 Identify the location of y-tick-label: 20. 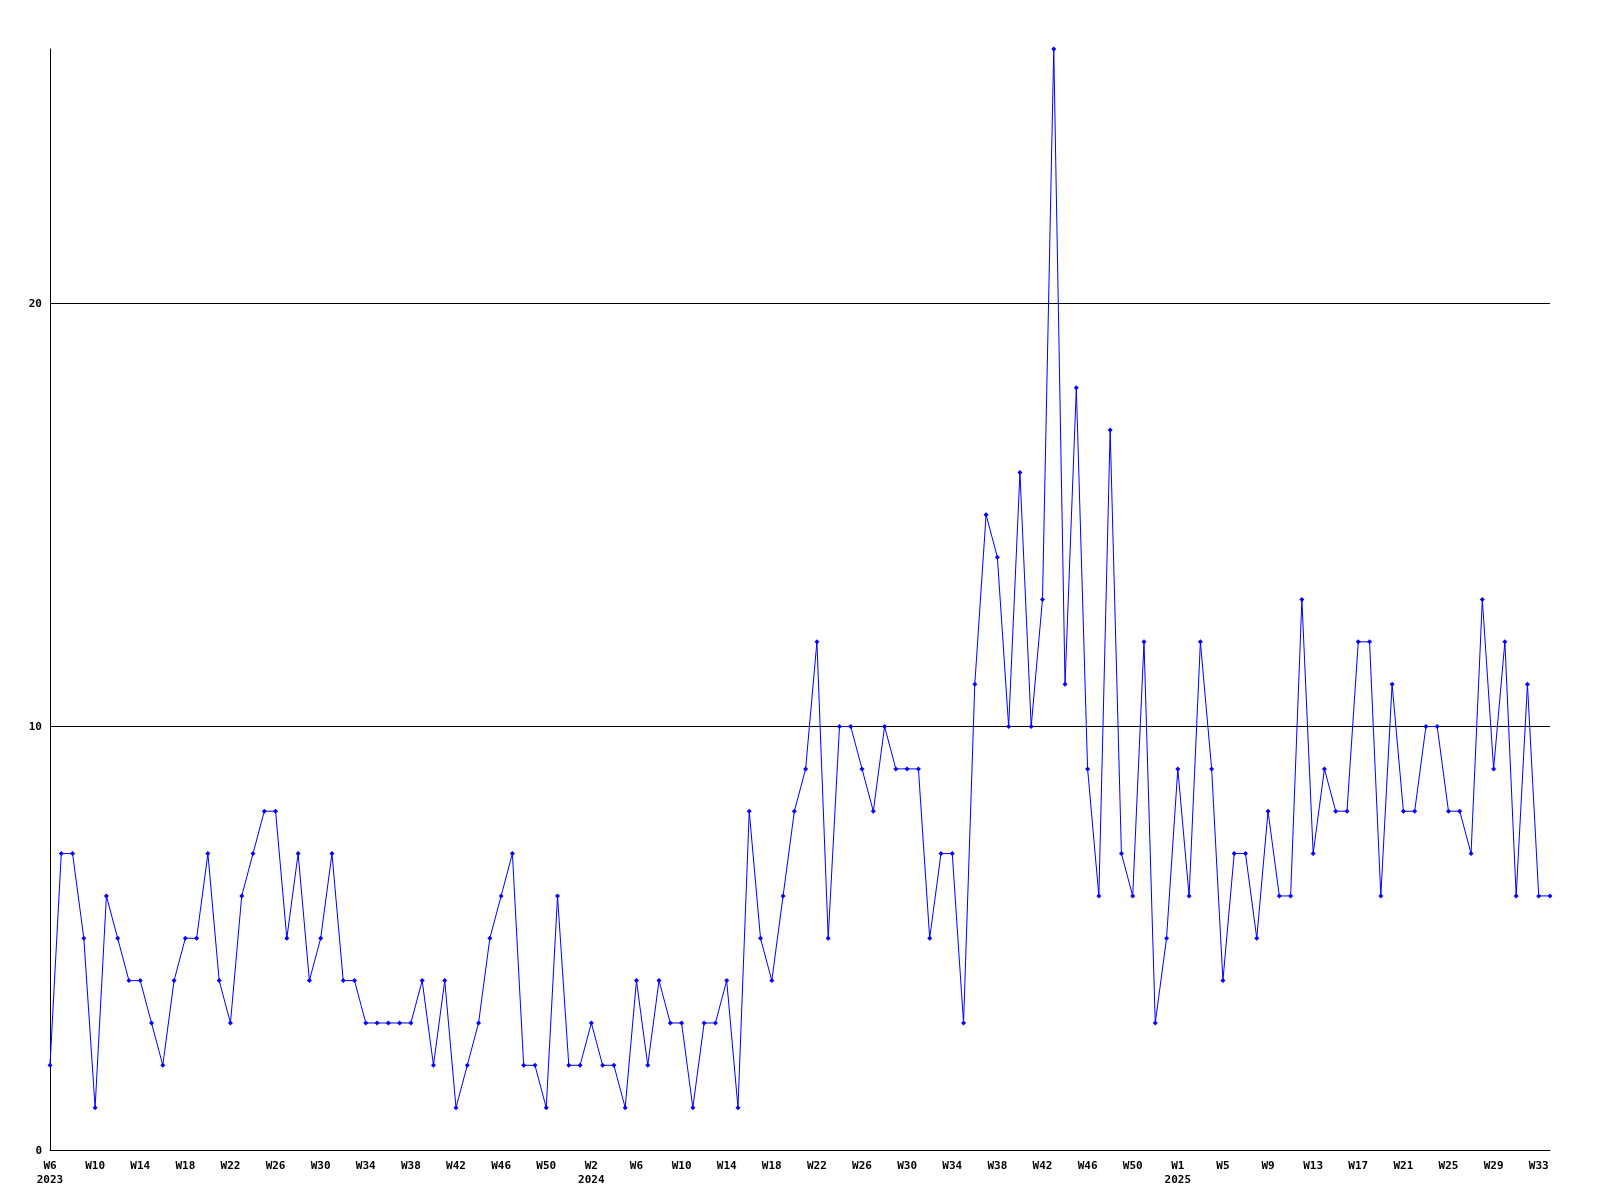
(35, 303).